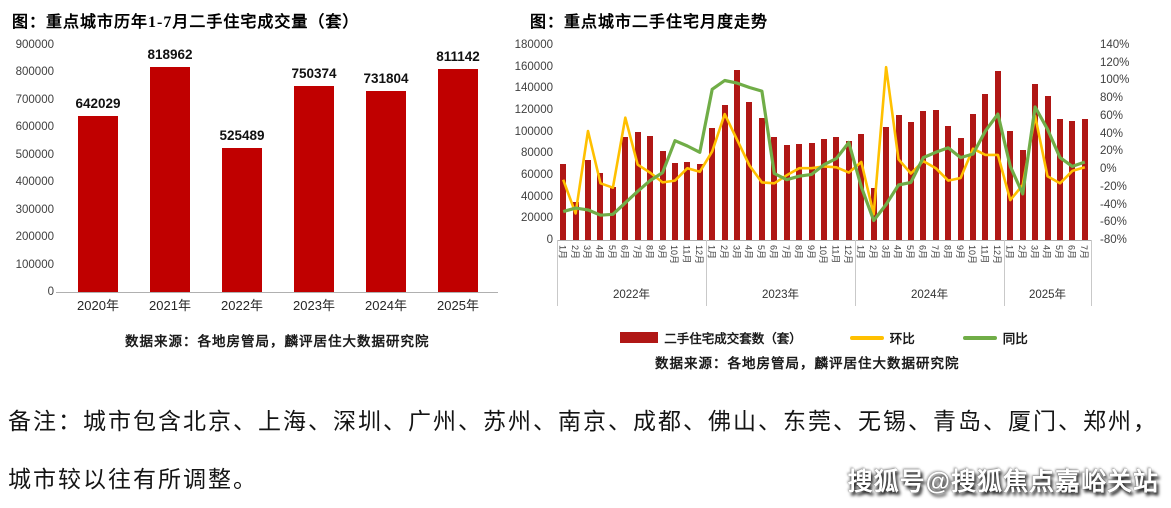  What do you see at coordinates (458, 305) in the screenshot?
I see `x-tick-label: 2025年` at bounding box center [458, 305].